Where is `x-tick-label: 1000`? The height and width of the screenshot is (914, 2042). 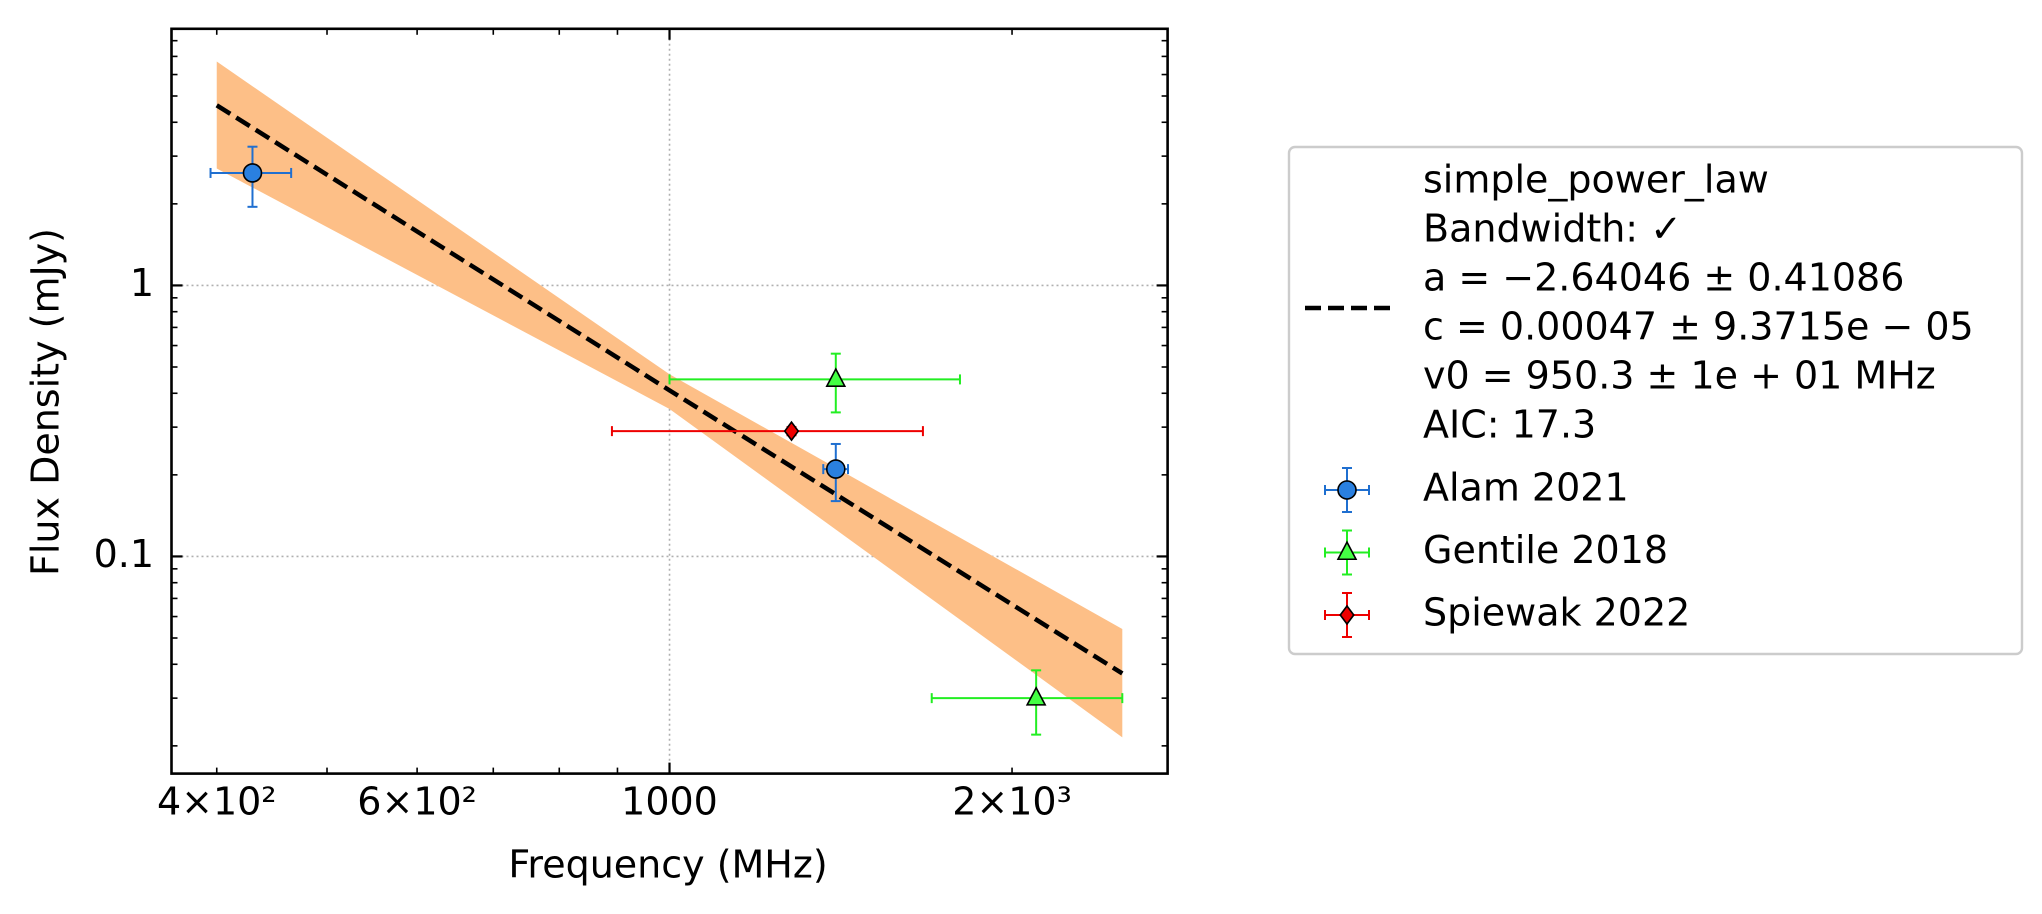 x-tick-label: 1000 is located at coordinates (669, 802).